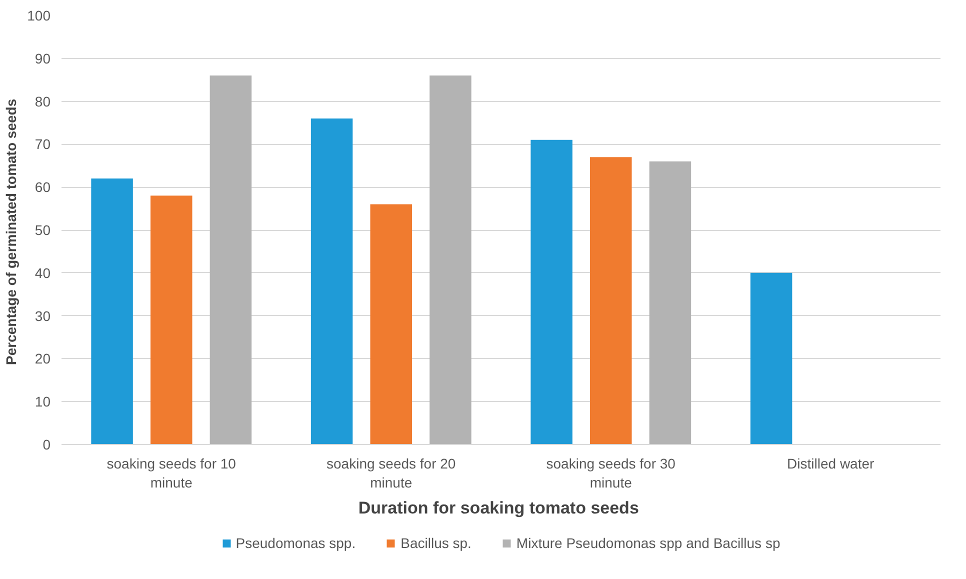  Describe the element at coordinates (611, 473) in the screenshot. I see `x-tick-label: soaking seeds for 30 minute` at that location.